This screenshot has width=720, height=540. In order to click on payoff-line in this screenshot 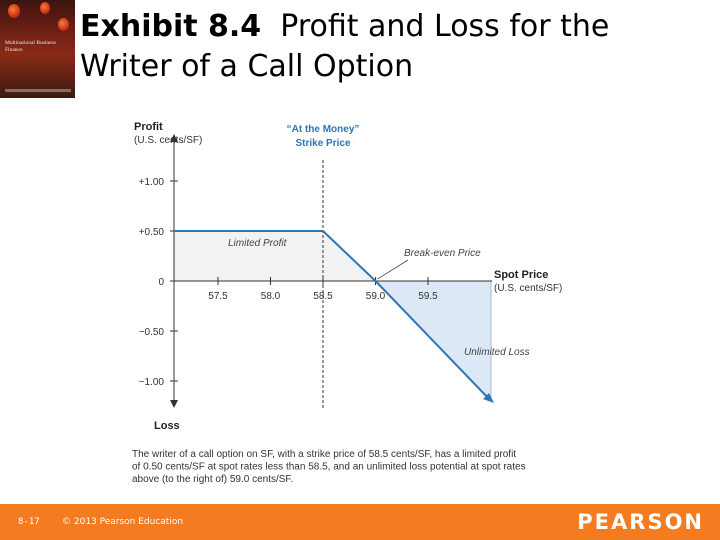, I will do `click(333, 316)`.